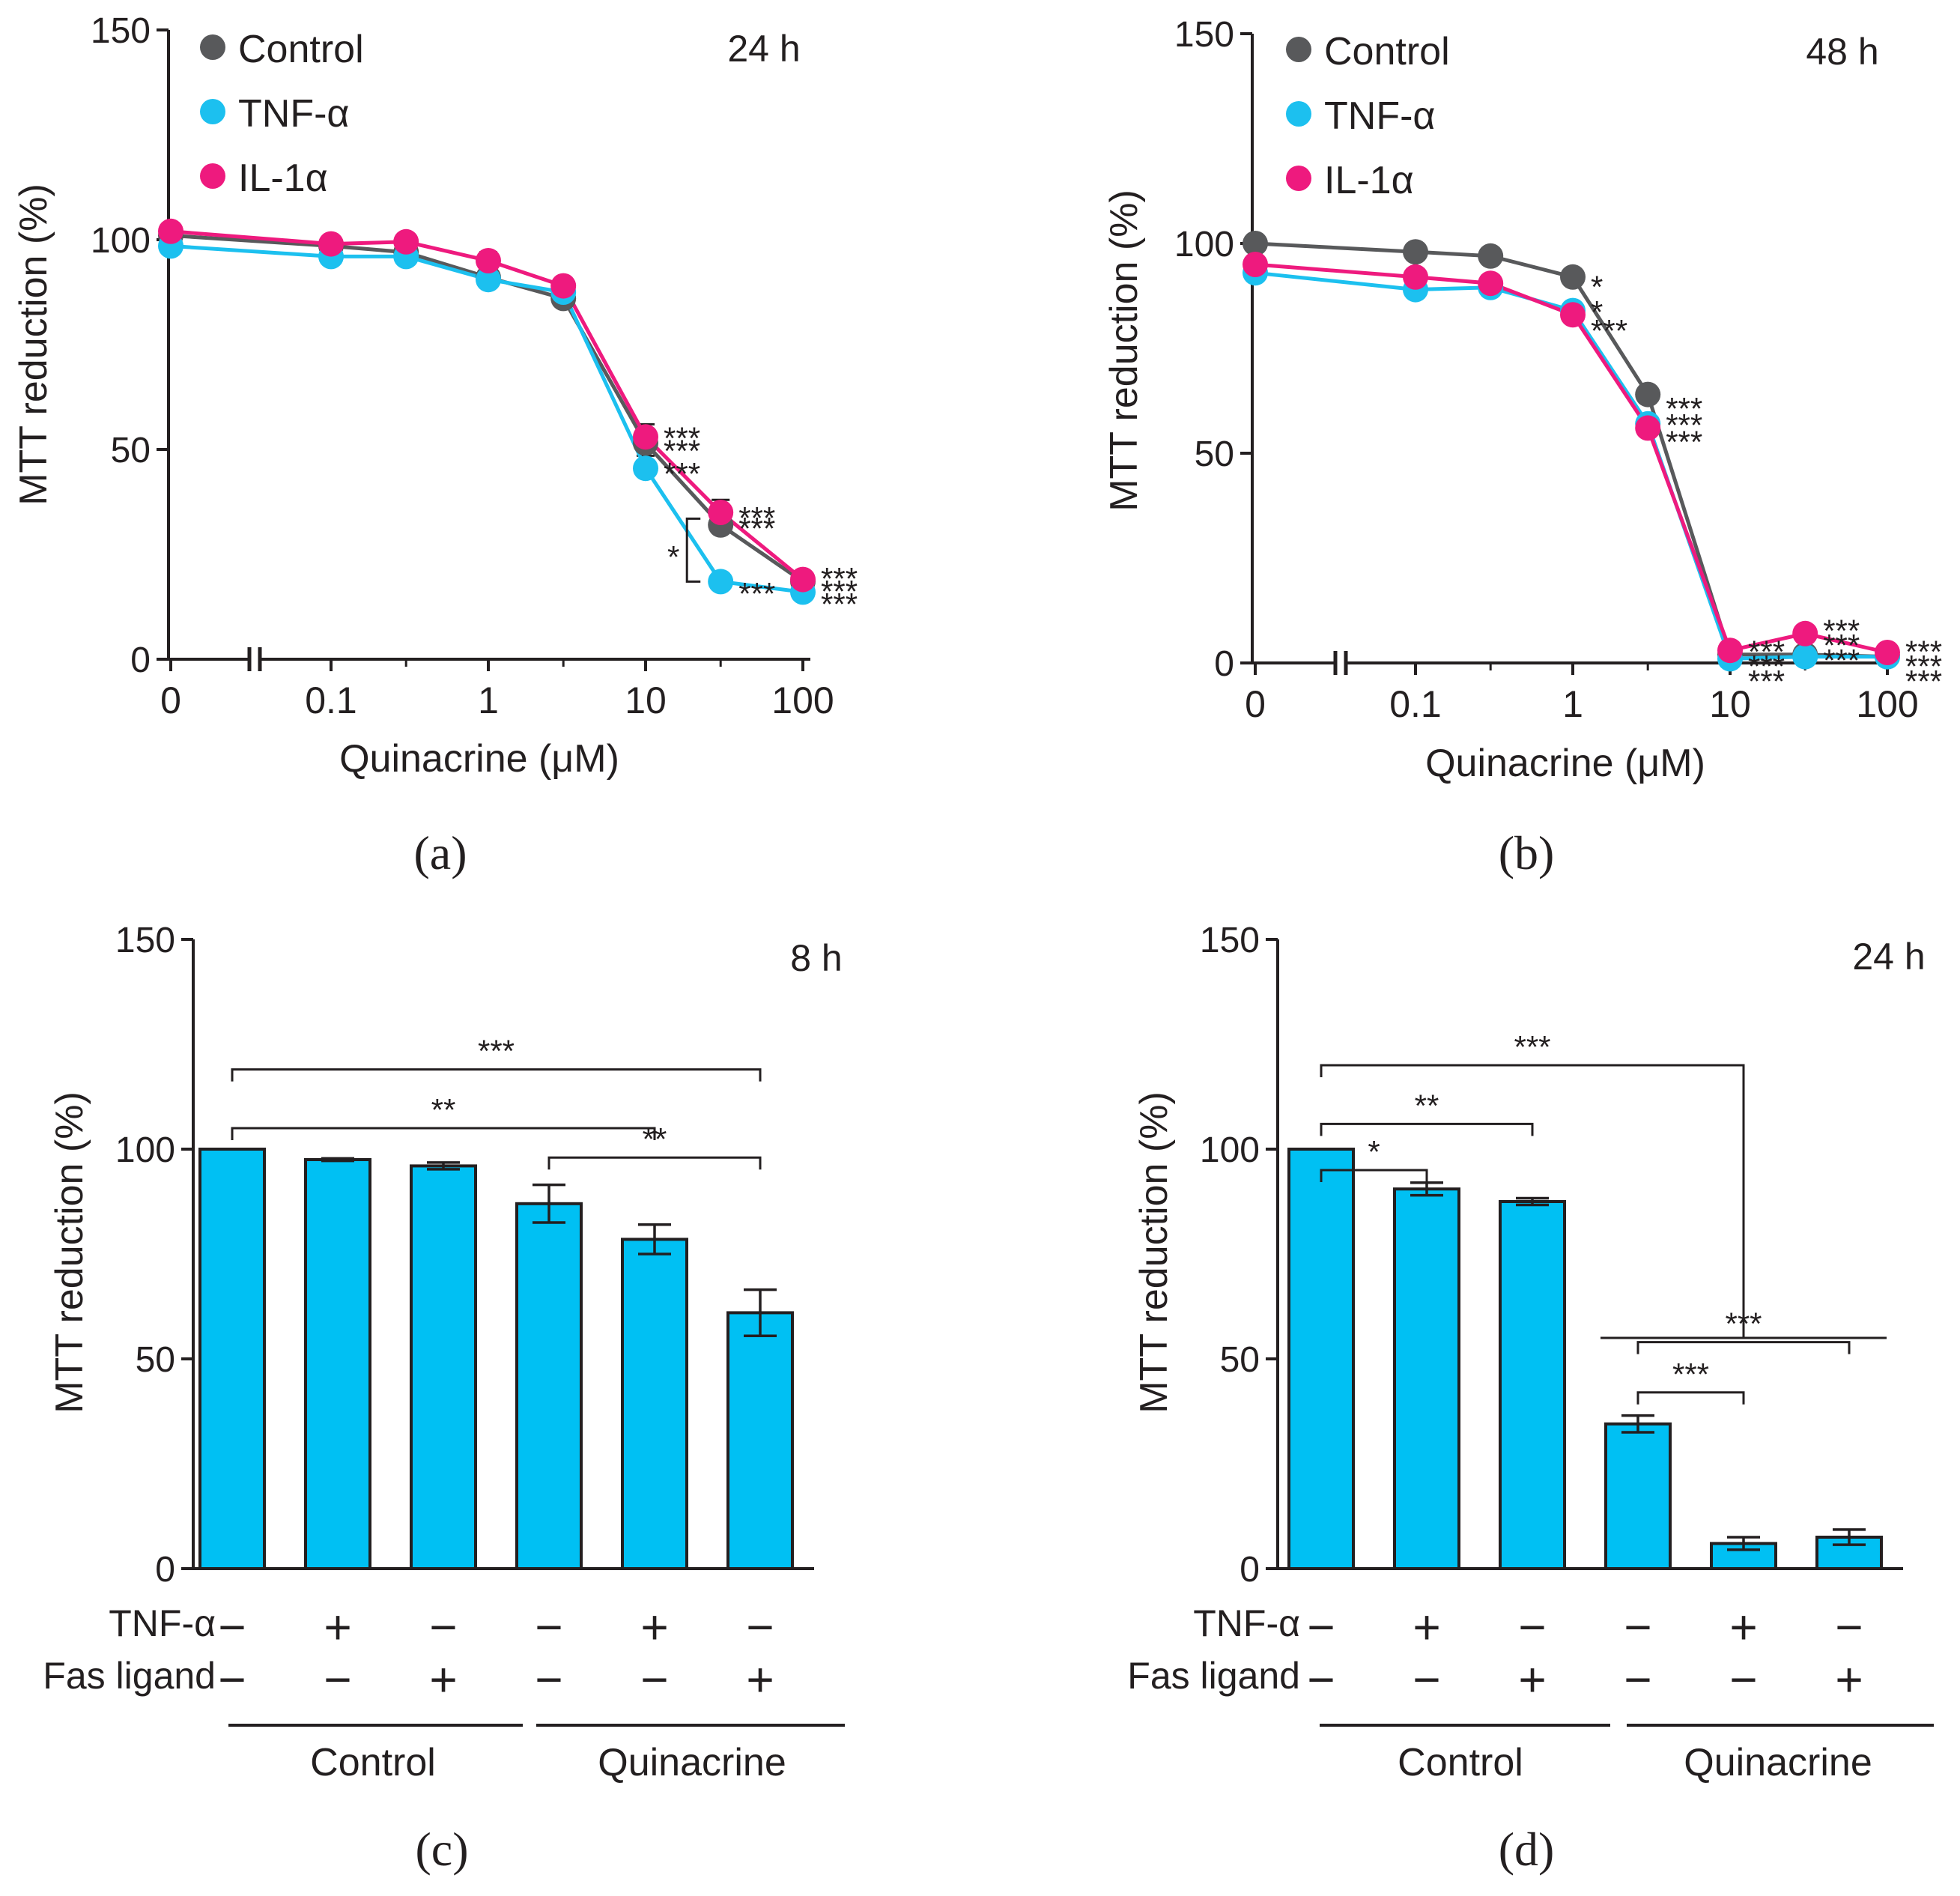 The height and width of the screenshot is (1896, 1960). What do you see at coordinates (163, 1623) in the screenshot?
I see `panel-c-row-label-tnf: TNF-α` at bounding box center [163, 1623].